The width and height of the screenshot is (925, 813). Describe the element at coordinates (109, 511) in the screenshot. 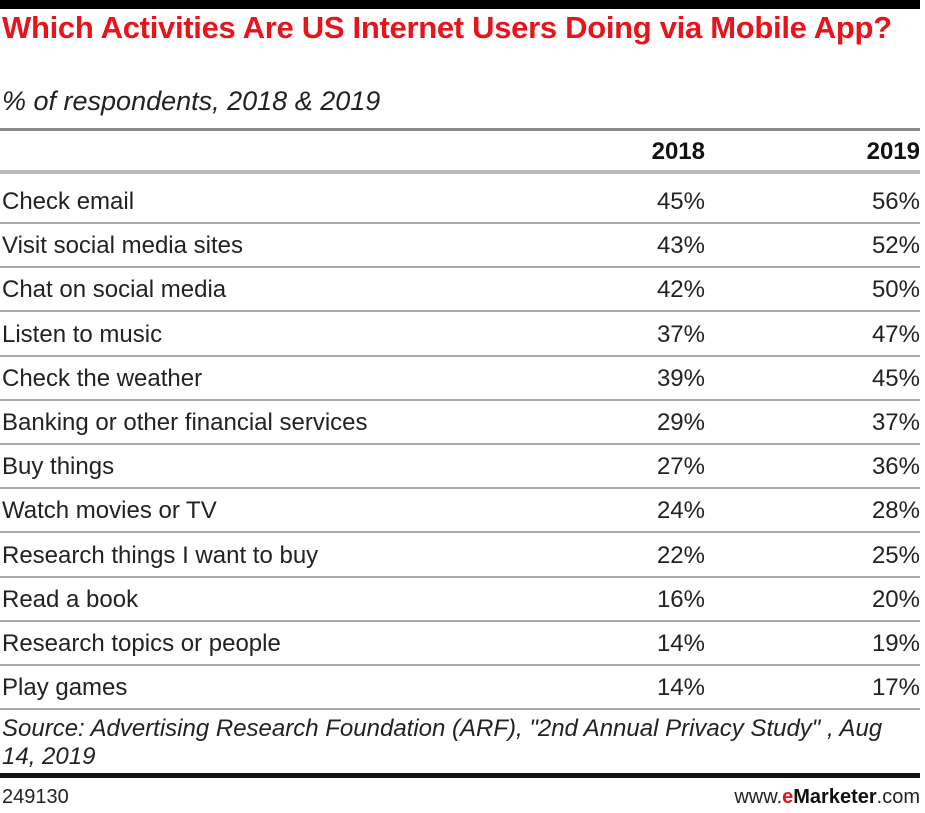

I see `row-label: Watch movies or TV` at that location.